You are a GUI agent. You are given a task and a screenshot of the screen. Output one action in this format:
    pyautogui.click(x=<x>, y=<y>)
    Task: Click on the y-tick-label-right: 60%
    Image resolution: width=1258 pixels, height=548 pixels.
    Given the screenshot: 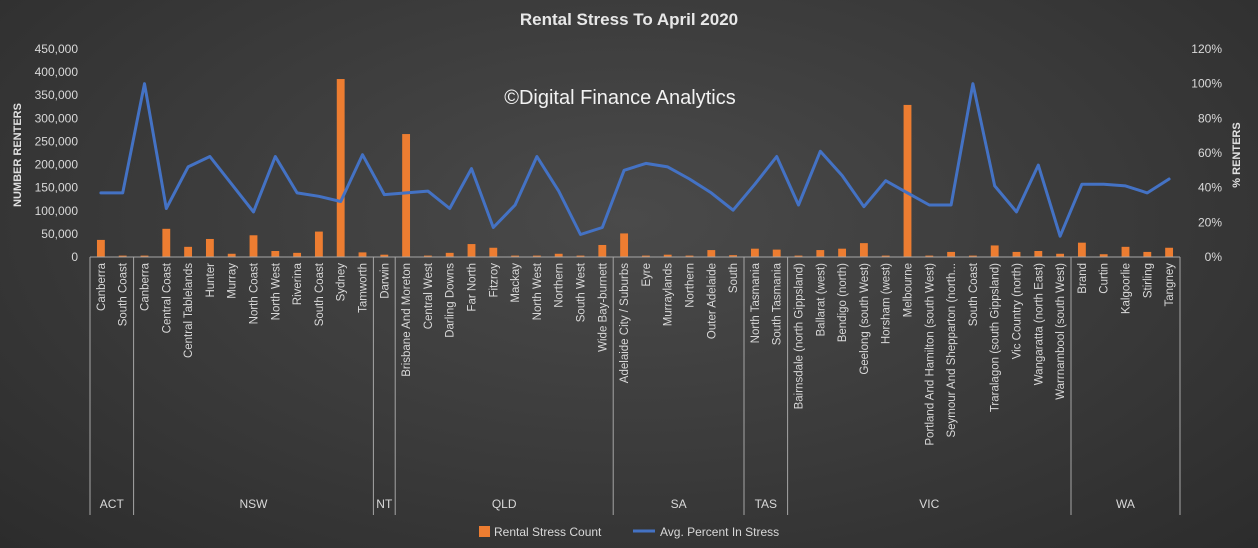 What is the action you would take?
    pyautogui.click(x=1210, y=153)
    